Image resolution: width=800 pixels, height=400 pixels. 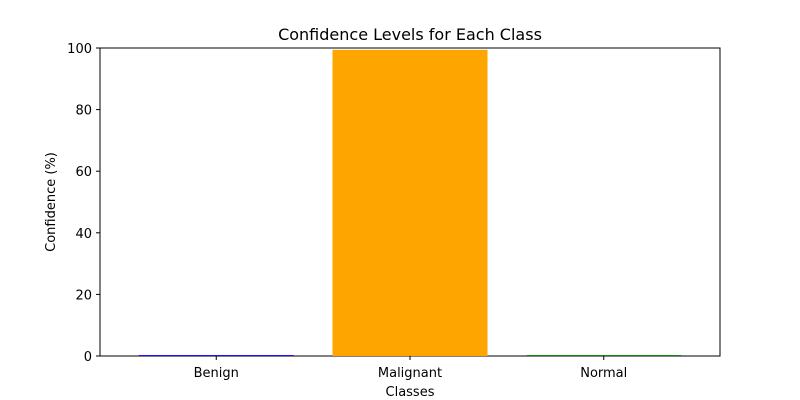 I want to click on x-axis-ticks: Benign Malignant Normal, so click(x=410, y=368).